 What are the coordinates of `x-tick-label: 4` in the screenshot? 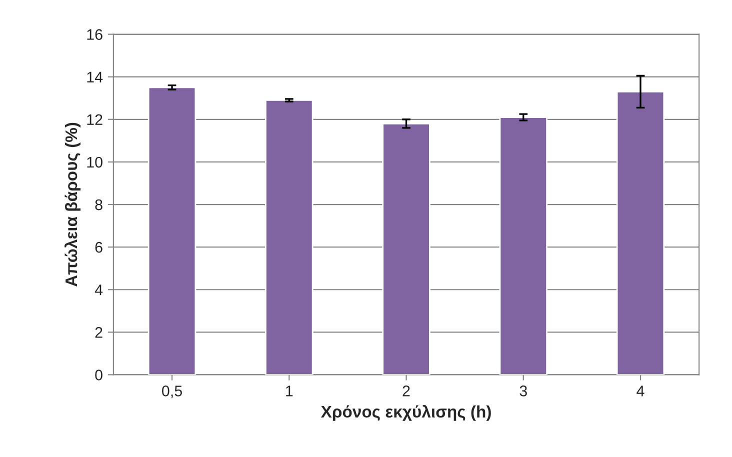 It's located at (640, 391).